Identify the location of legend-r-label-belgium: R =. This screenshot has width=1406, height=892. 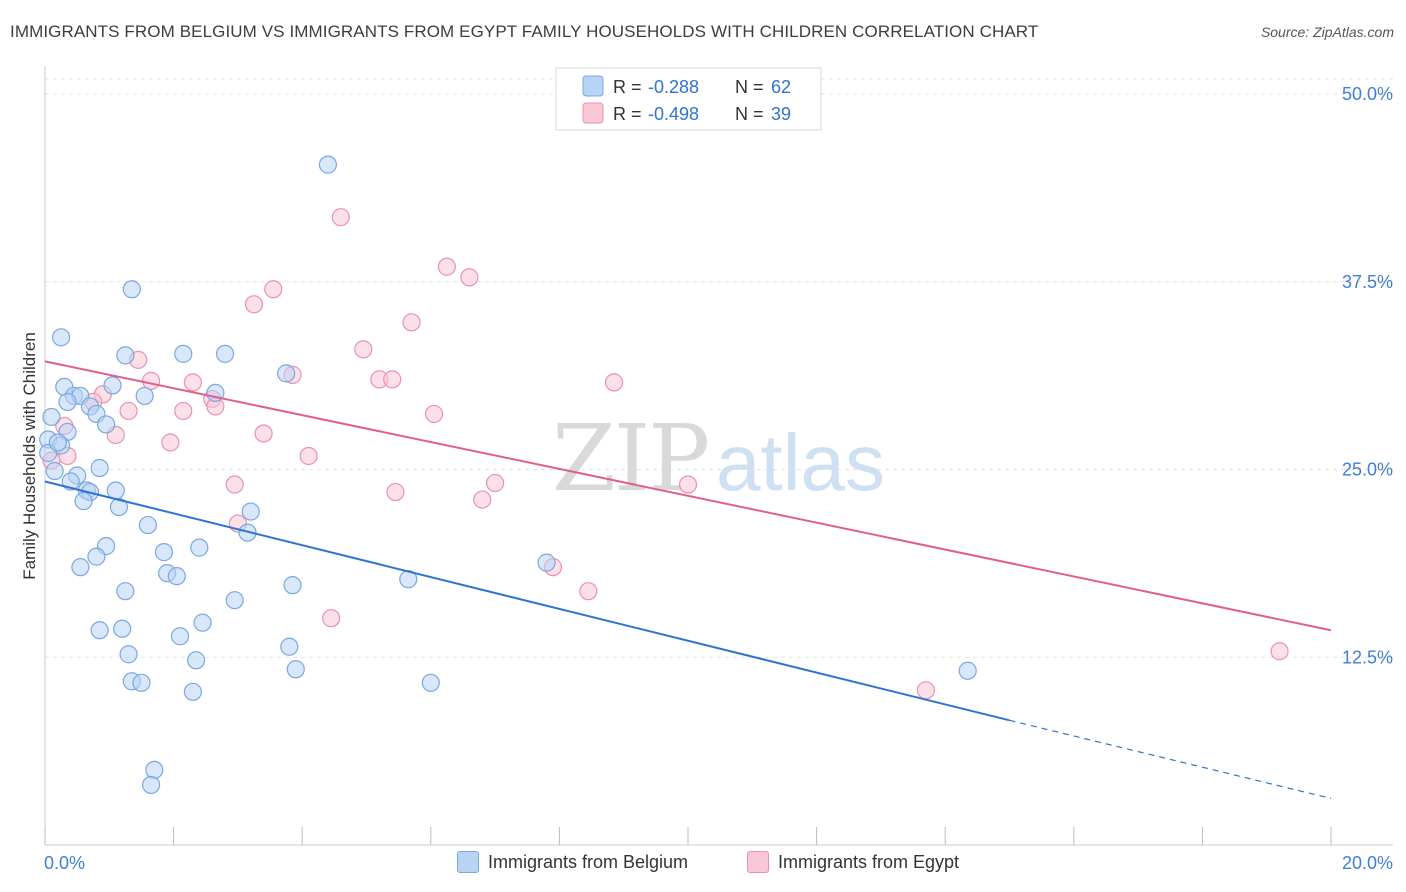
(627, 87).